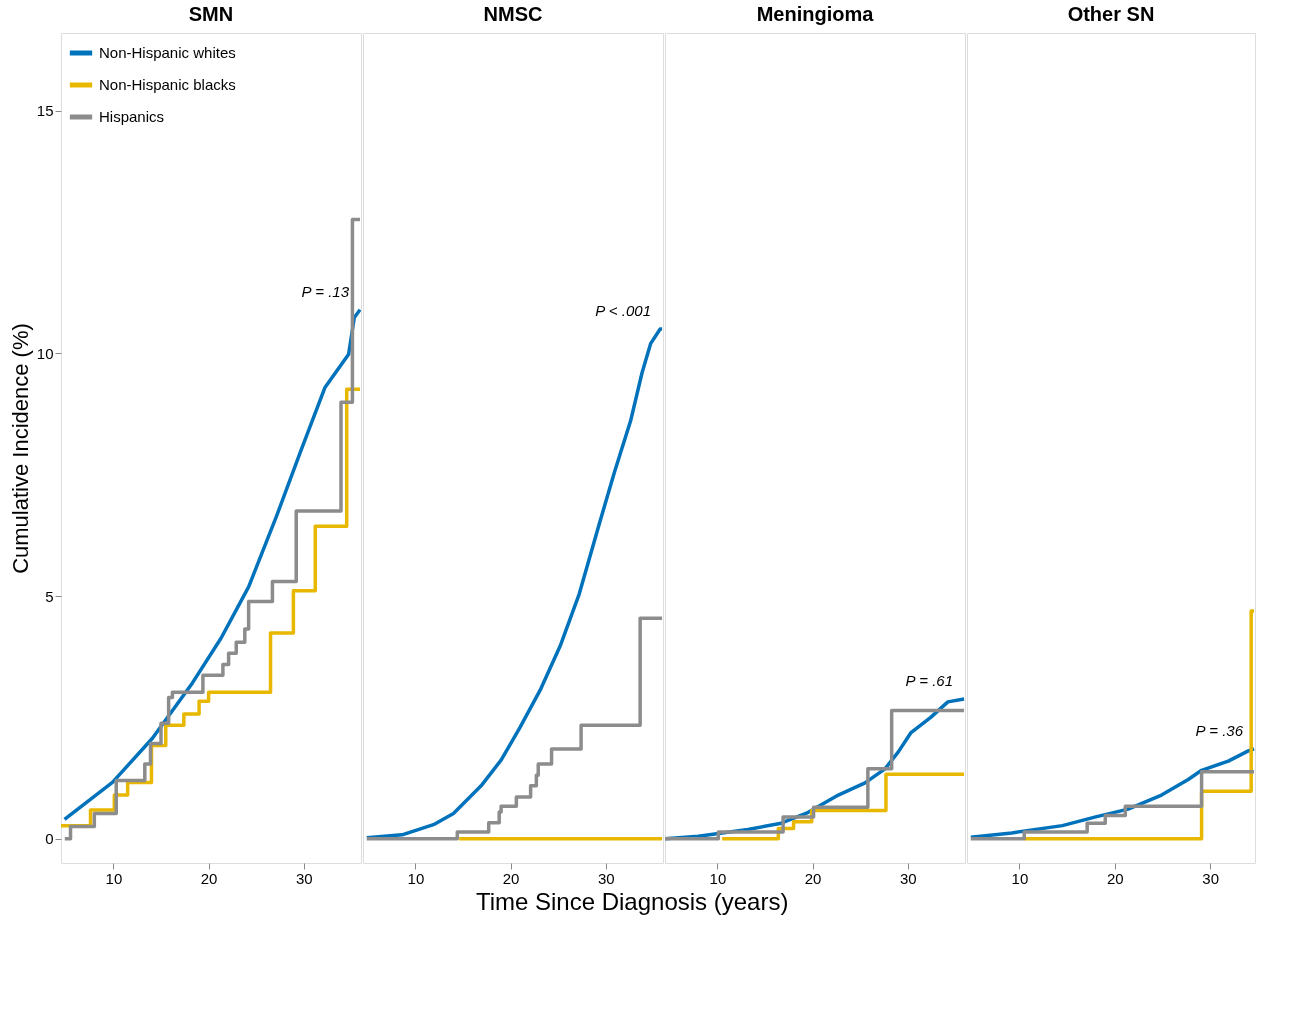  Describe the element at coordinates (20, 448) in the screenshot. I see `y-axis-title: Cumulative Incidence (%)` at that location.